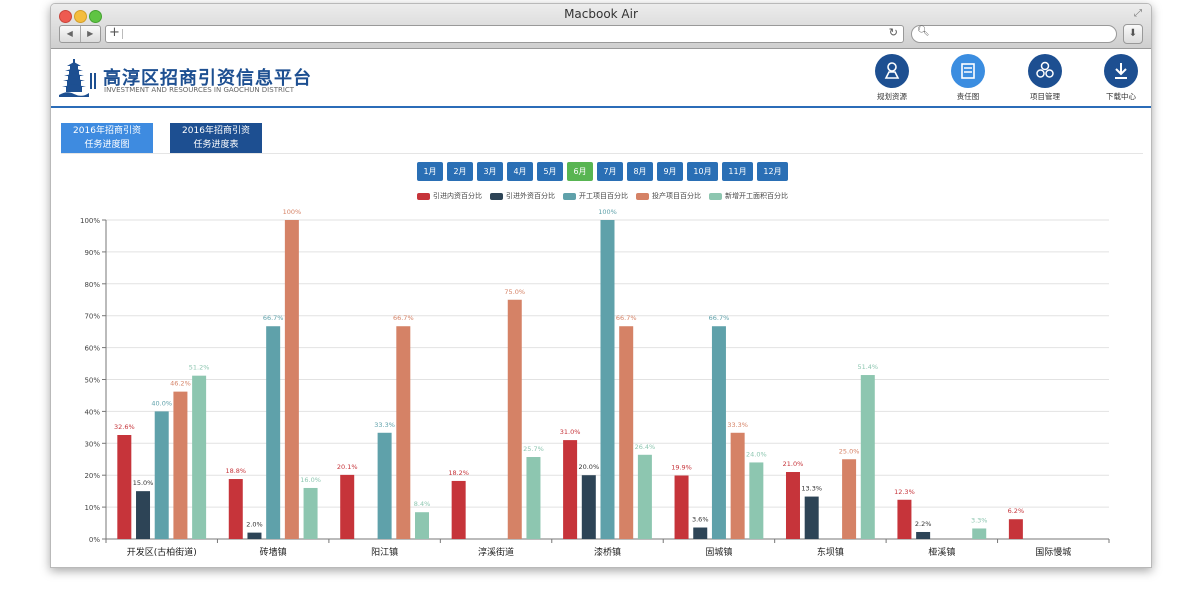  I want to click on data-label: 51.2%, so click(199, 368).